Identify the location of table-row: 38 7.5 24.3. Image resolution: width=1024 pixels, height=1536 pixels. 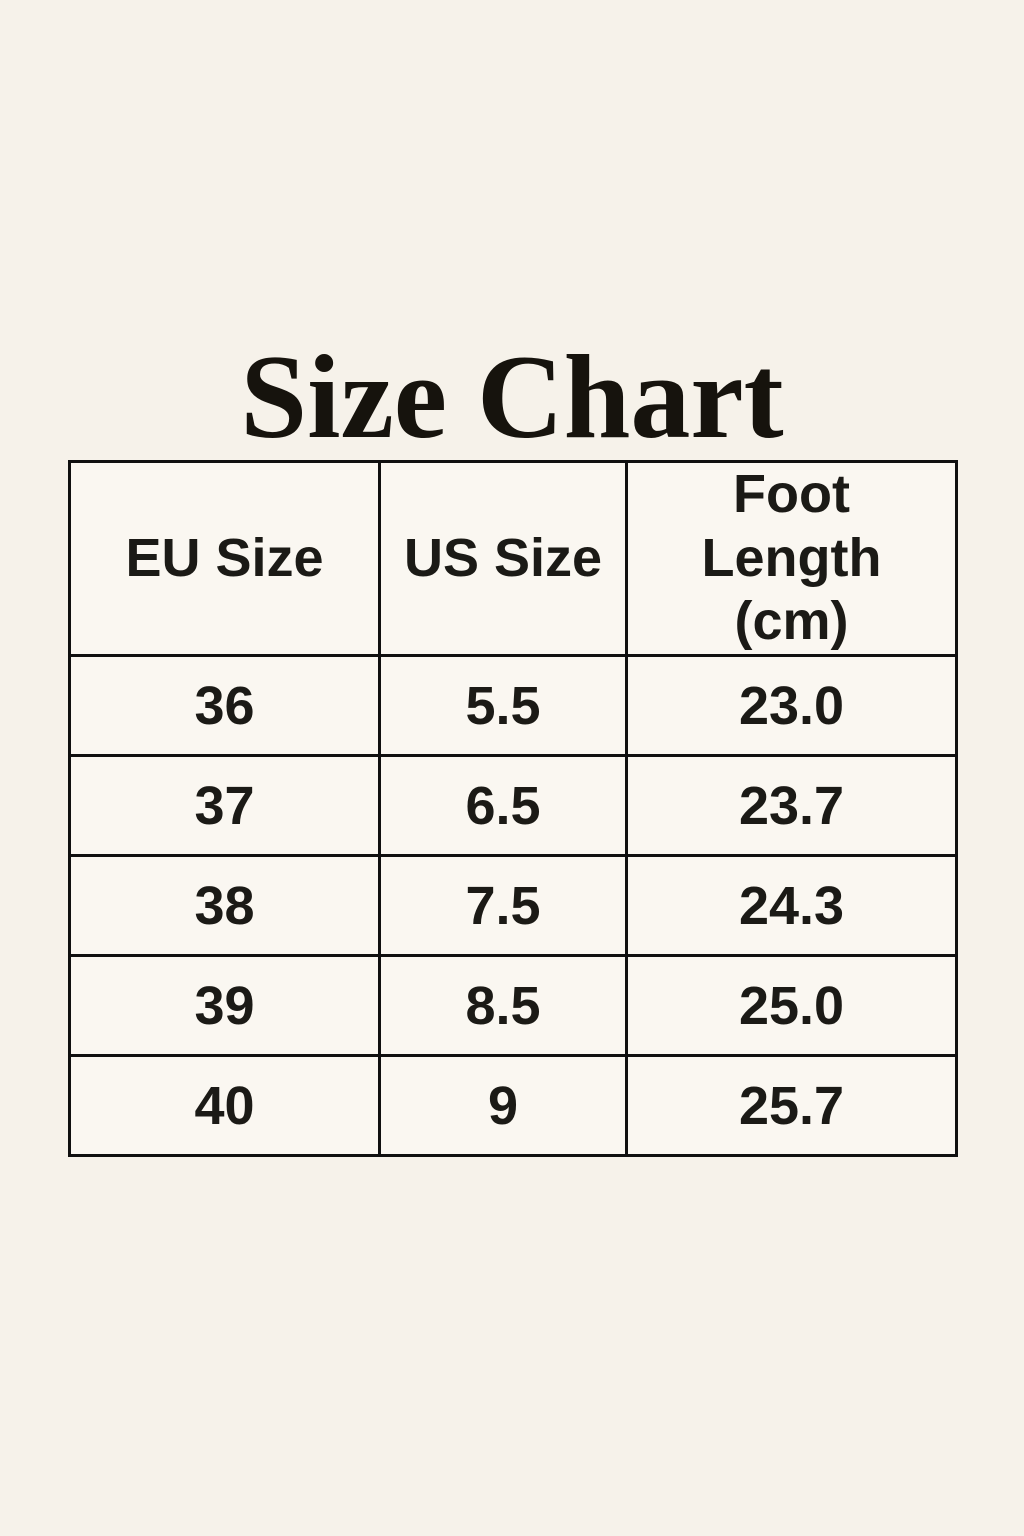
(513, 906).